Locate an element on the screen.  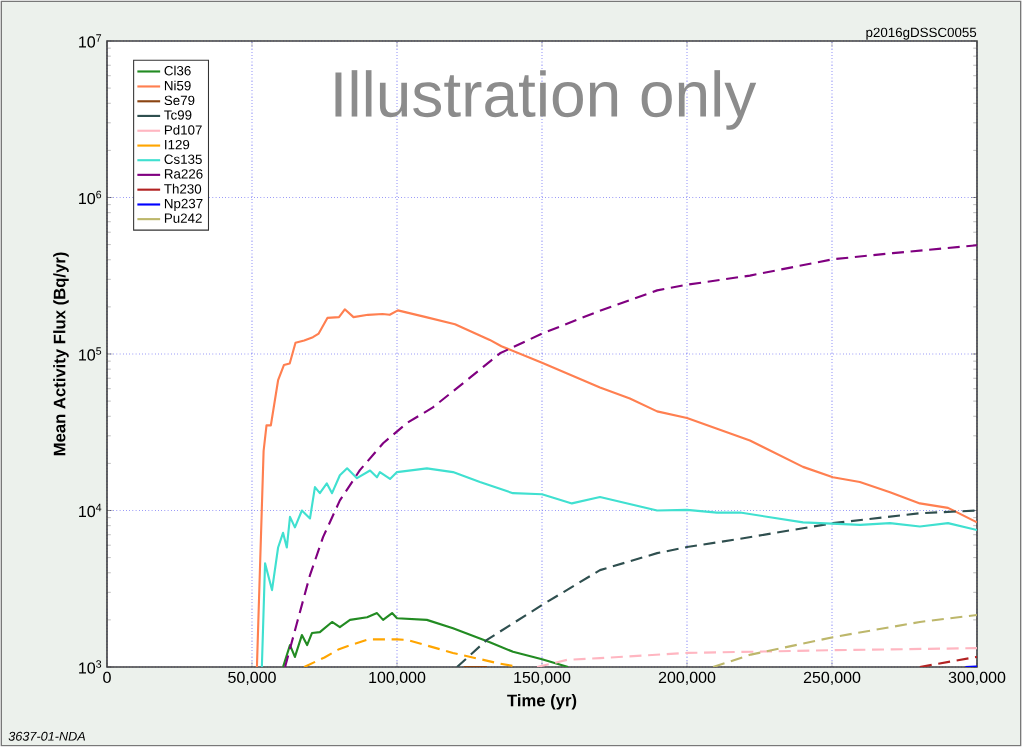
x-tick-label: 0 is located at coordinates (107, 677).